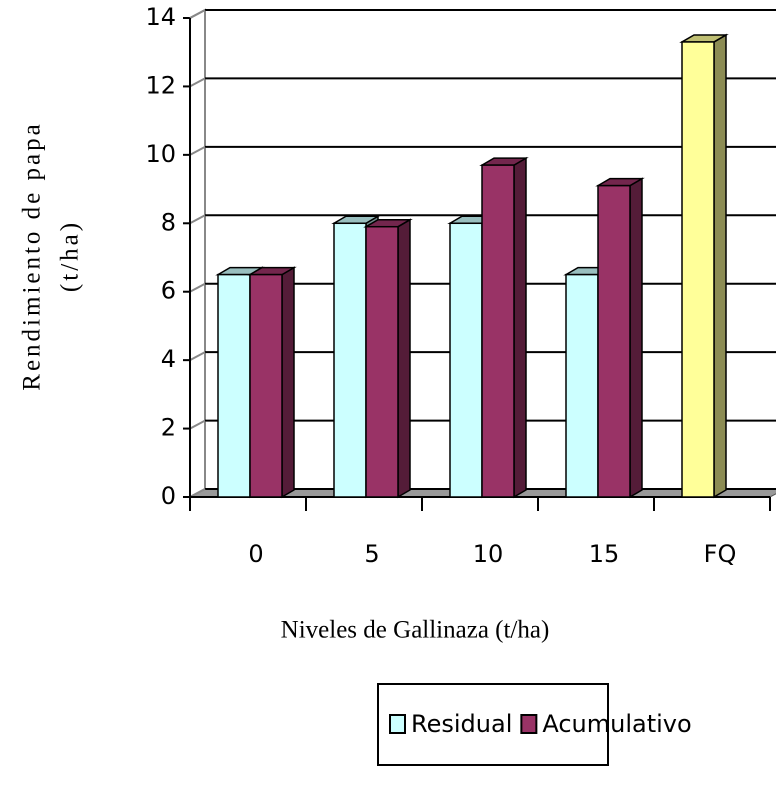  I want to click on x-tick-label: 10, so click(488, 554).